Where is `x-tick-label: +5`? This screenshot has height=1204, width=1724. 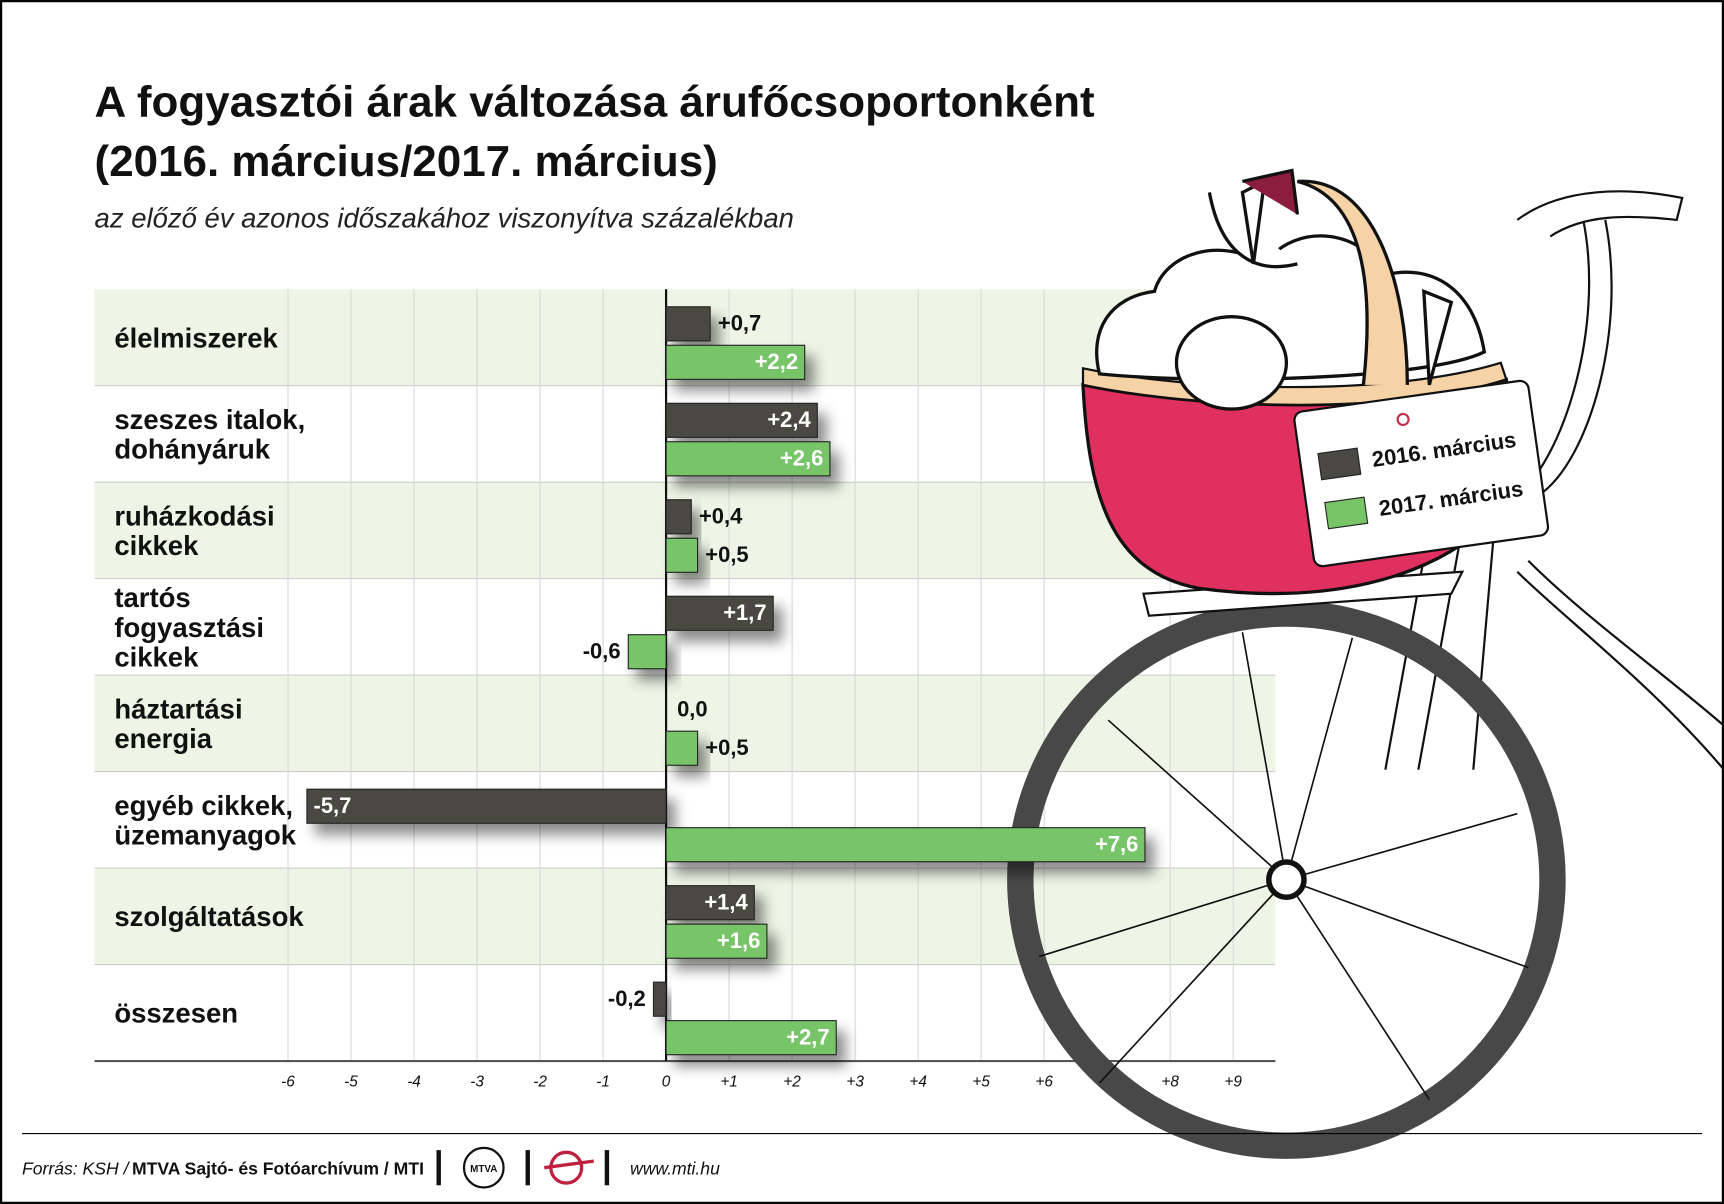
x-tick-label: +5 is located at coordinates (981, 1081).